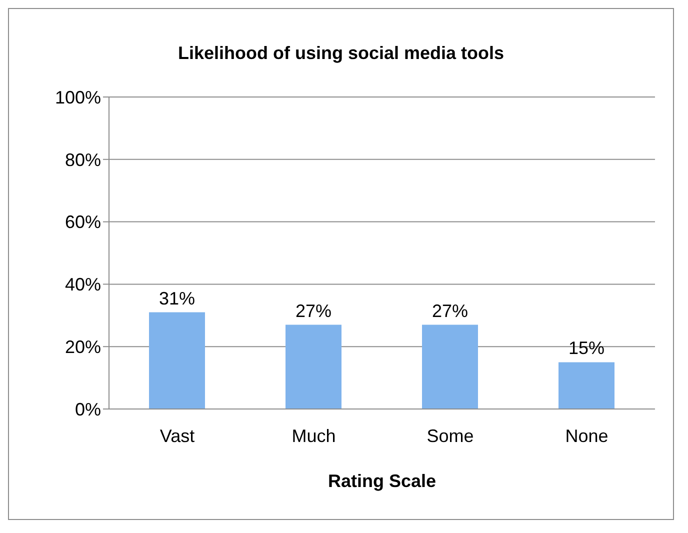 This screenshot has height=533, width=688. What do you see at coordinates (82, 284) in the screenshot?
I see `y-tick-label: 40%` at bounding box center [82, 284].